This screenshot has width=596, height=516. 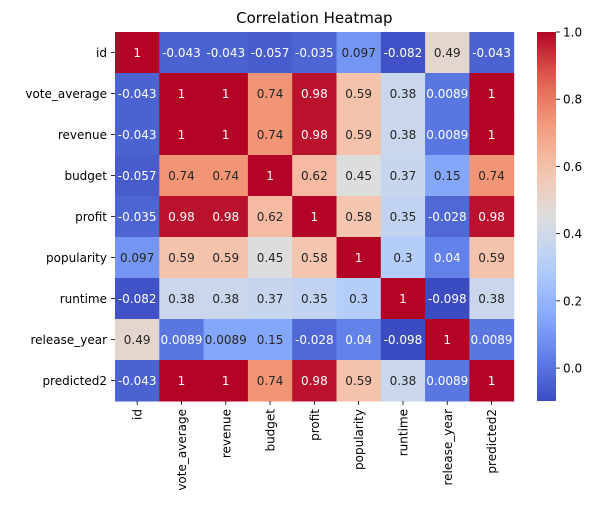 What do you see at coordinates (226, 433) in the screenshot?
I see `x-tick-label: revenue` at bounding box center [226, 433].